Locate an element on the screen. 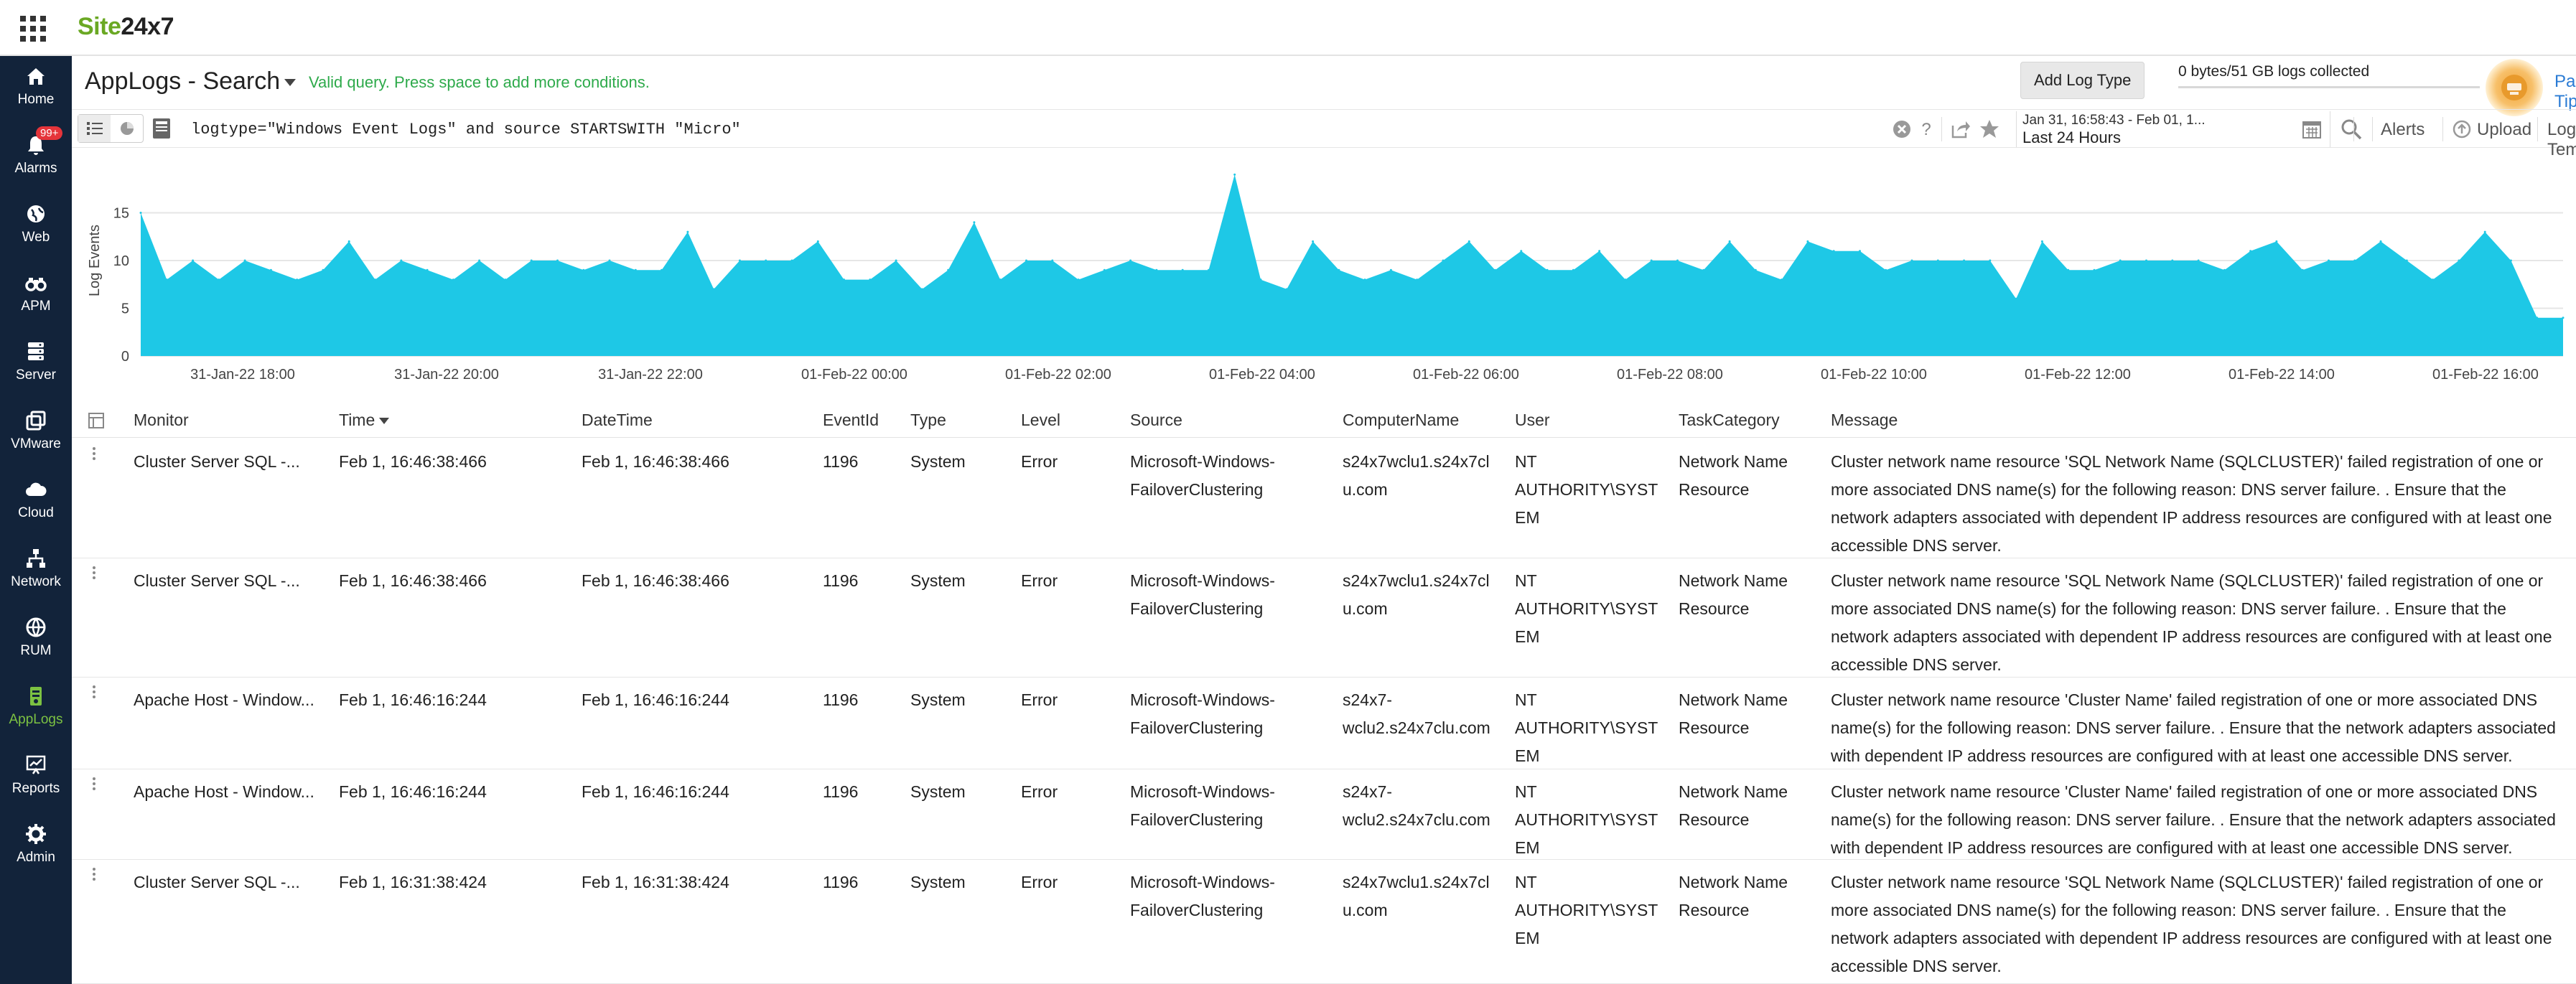 This screenshot has width=2576, height=984. sidebar-item-alarms: 99+ Alarms is located at coordinates (36, 162).